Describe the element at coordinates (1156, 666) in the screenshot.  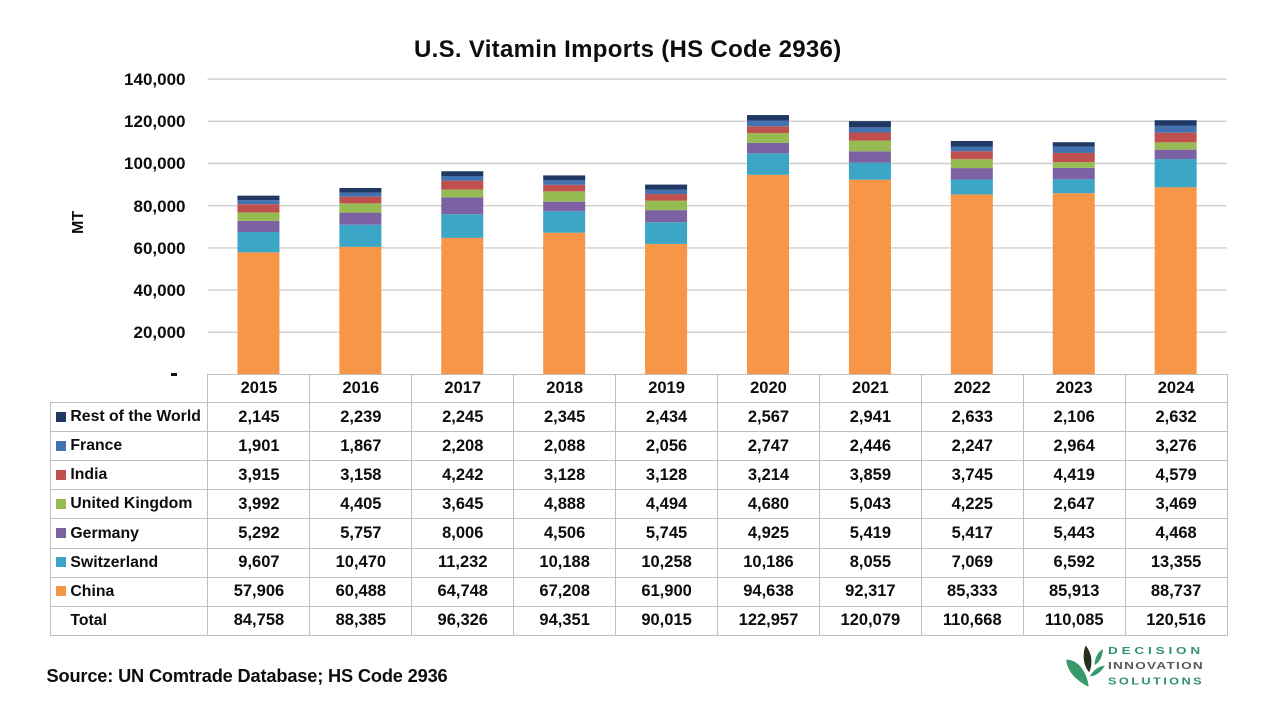
I see `svg-text: INNOVATION` at that location.